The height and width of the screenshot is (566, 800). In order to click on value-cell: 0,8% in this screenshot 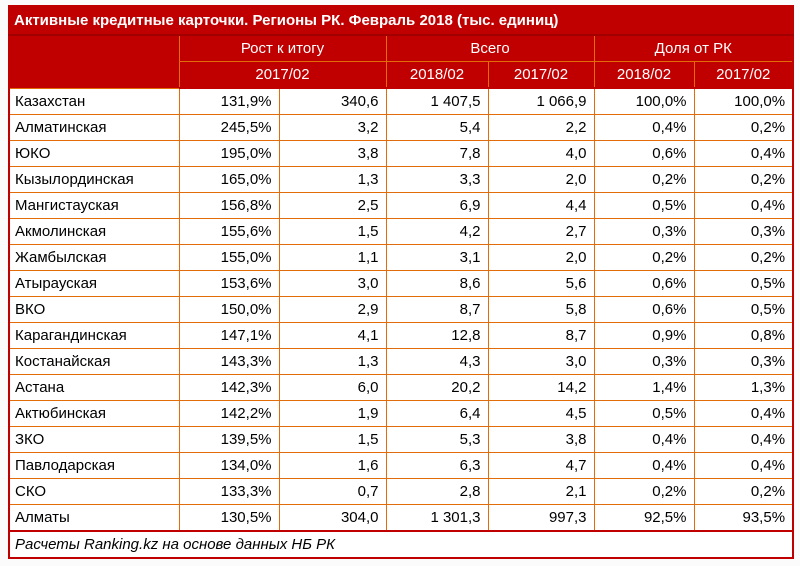, I will do `click(743, 335)`.